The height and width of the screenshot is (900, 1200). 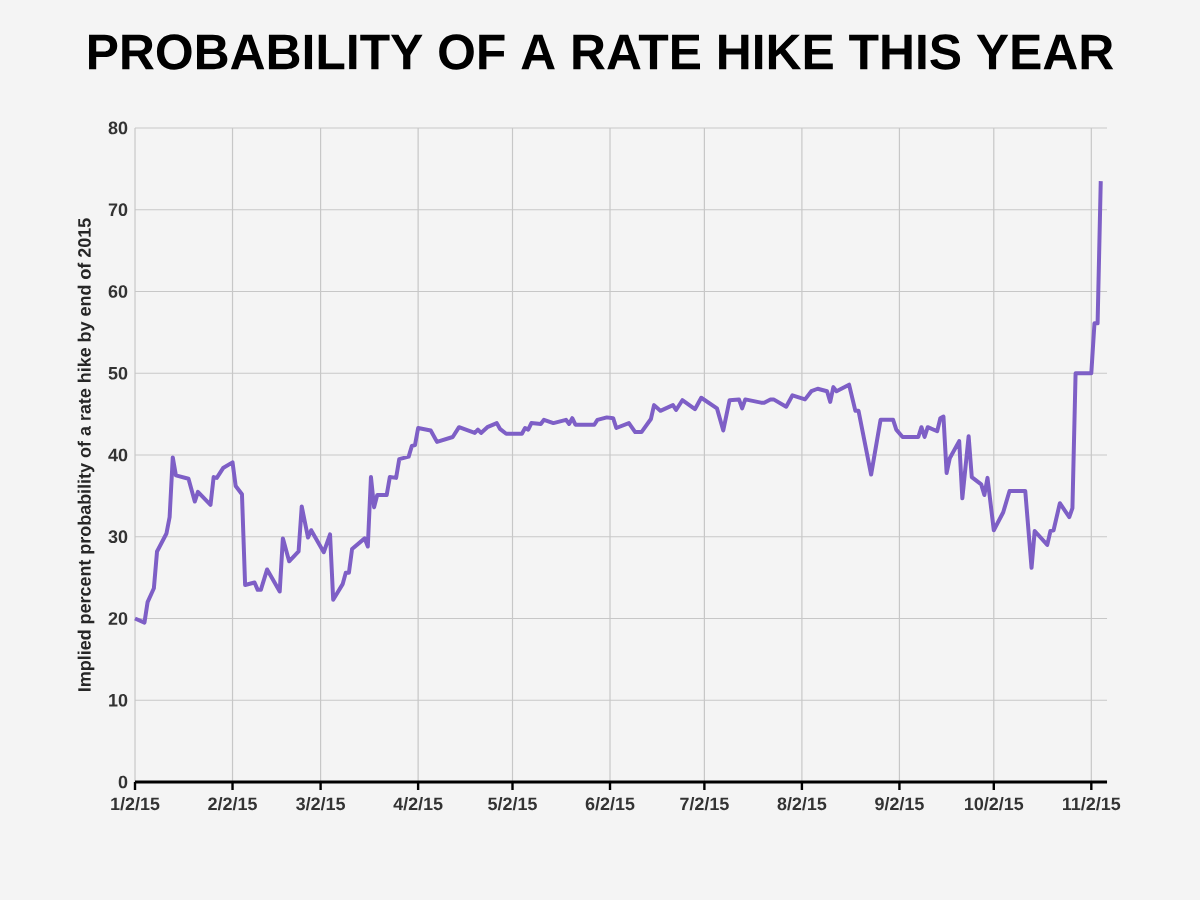 I want to click on chart-title: PROBABILITY OF A RATE HIKE THIS YEAR, so click(x=601, y=52).